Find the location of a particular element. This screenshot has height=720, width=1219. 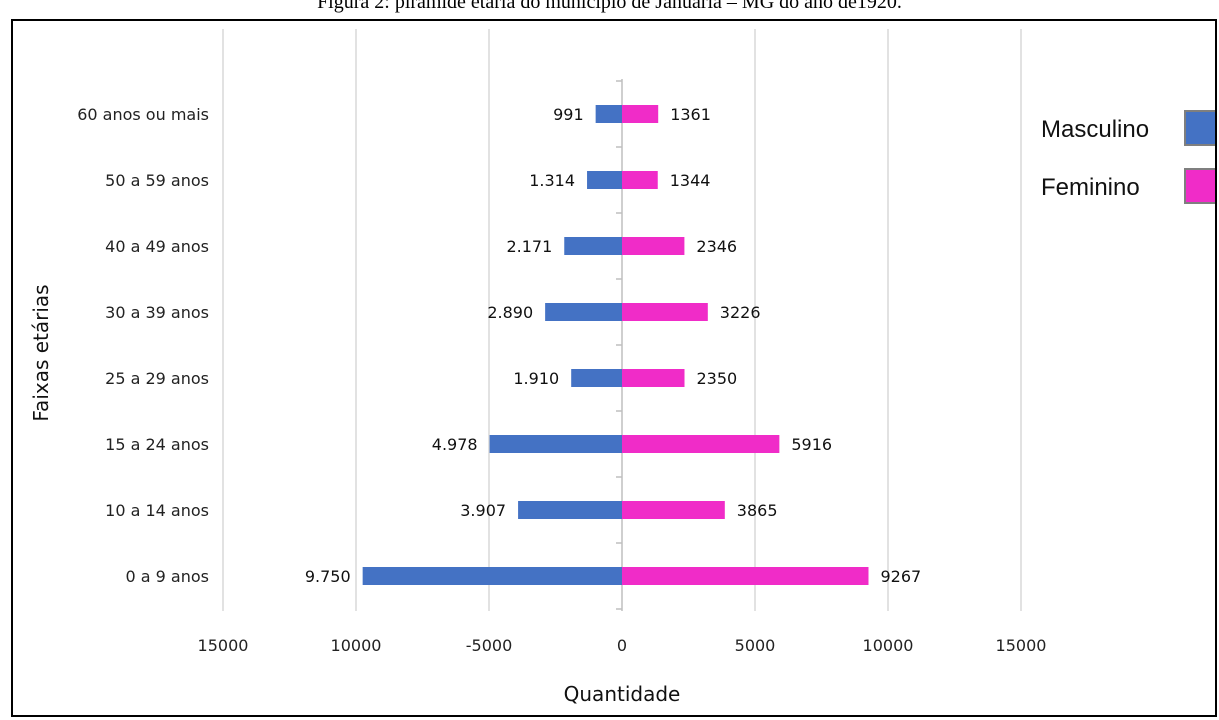

data-label: 3.907 is located at coordinates (483, 510).